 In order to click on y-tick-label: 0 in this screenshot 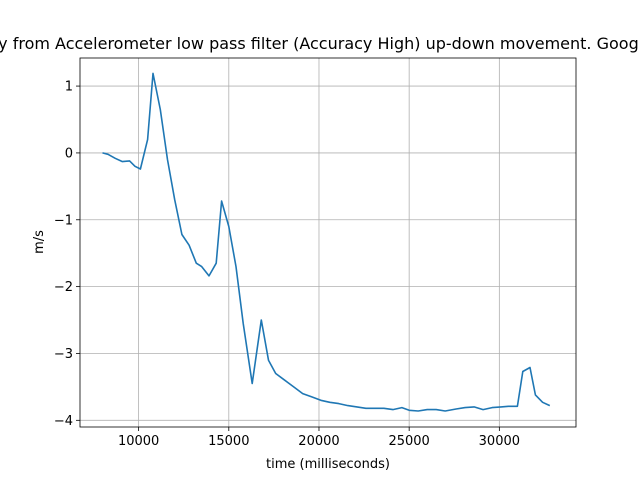, I will do `click(69, 153)`.